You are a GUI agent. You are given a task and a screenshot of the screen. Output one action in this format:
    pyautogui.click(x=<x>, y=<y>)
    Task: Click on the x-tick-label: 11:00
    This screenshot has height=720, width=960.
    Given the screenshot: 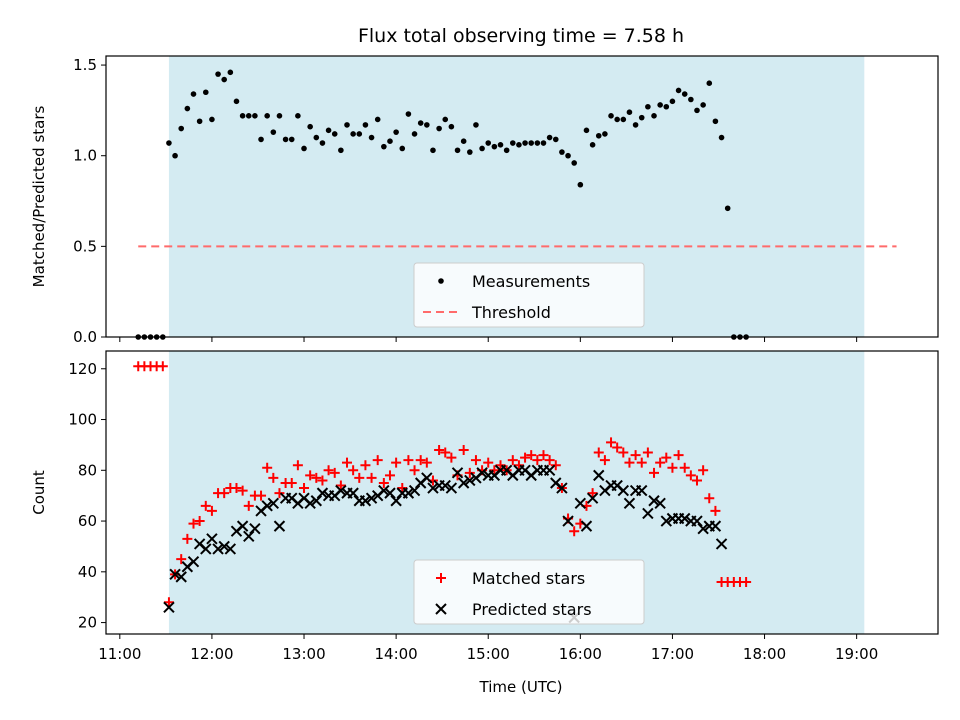 What is the action you would take?
    pyautogui.click(x=119, y=654)
    